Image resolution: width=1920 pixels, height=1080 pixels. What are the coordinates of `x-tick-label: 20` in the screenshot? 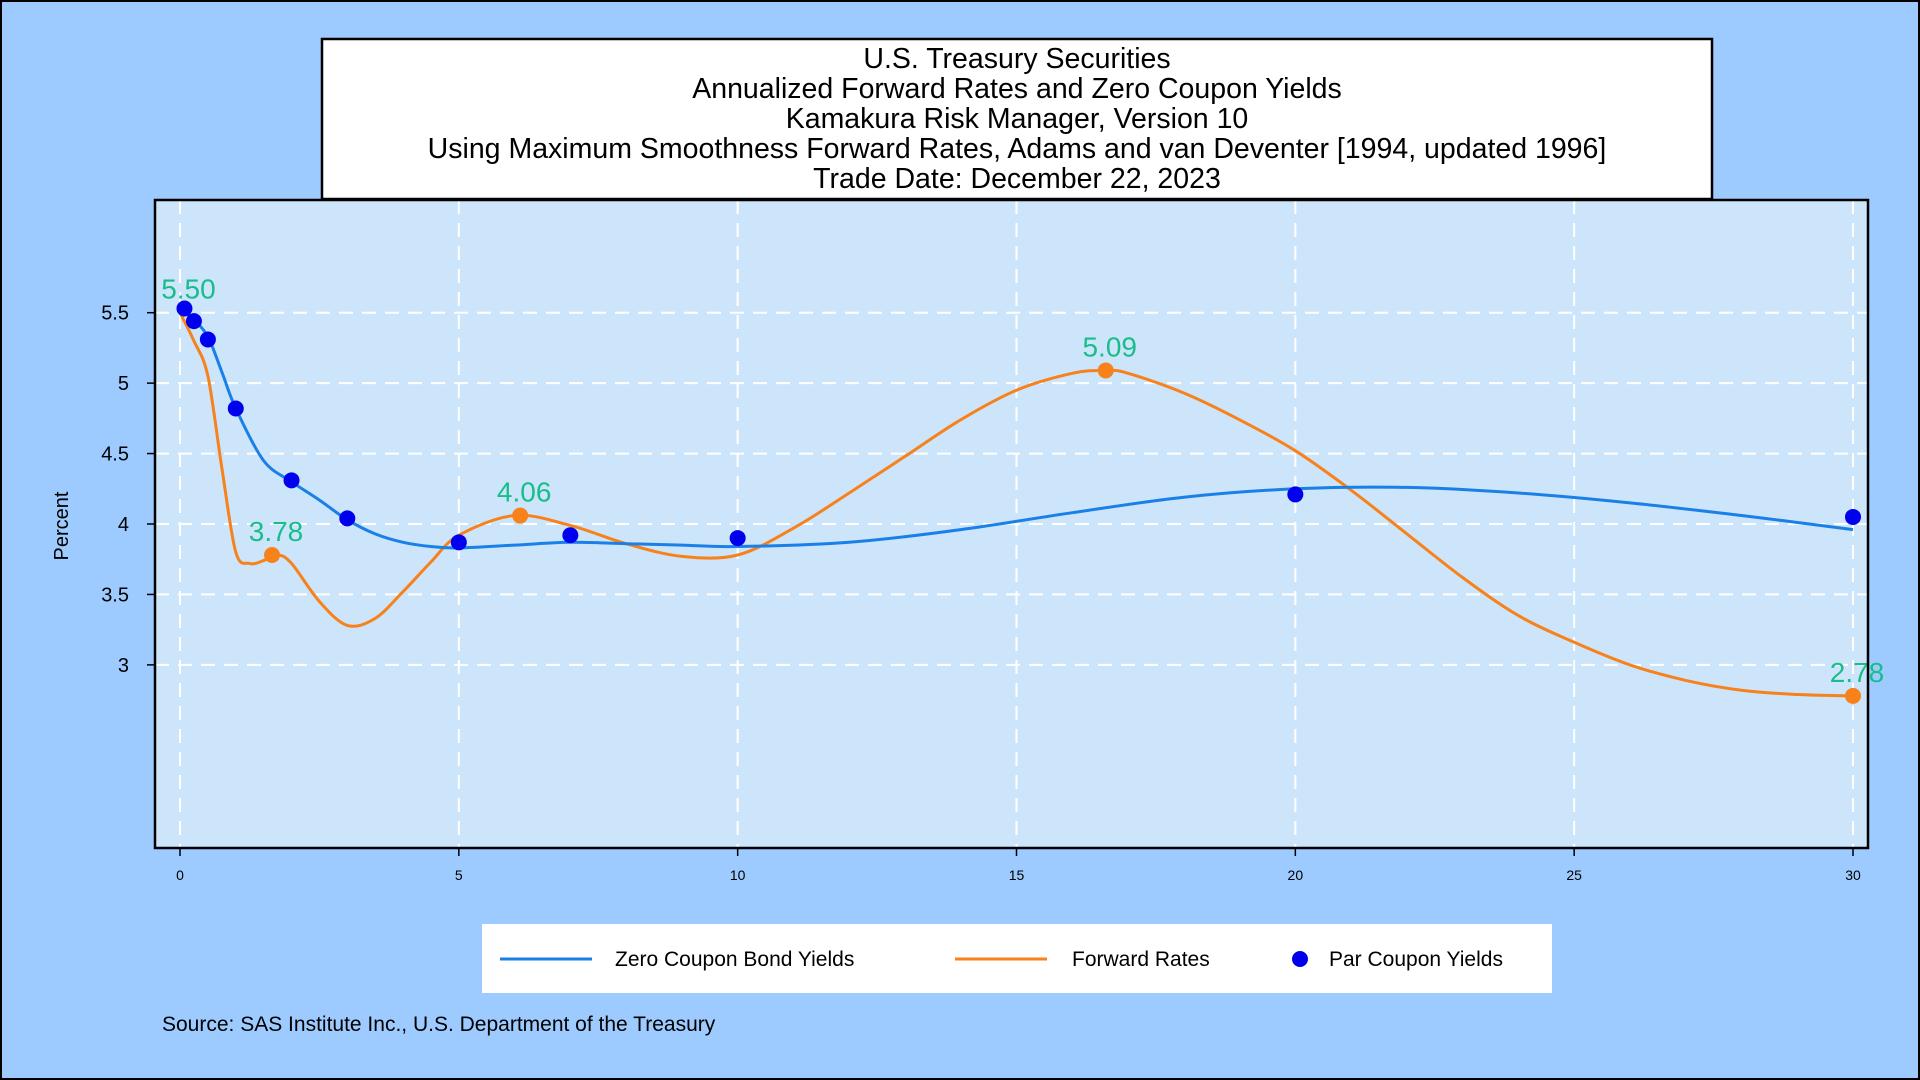 It's located at (1296, 875).